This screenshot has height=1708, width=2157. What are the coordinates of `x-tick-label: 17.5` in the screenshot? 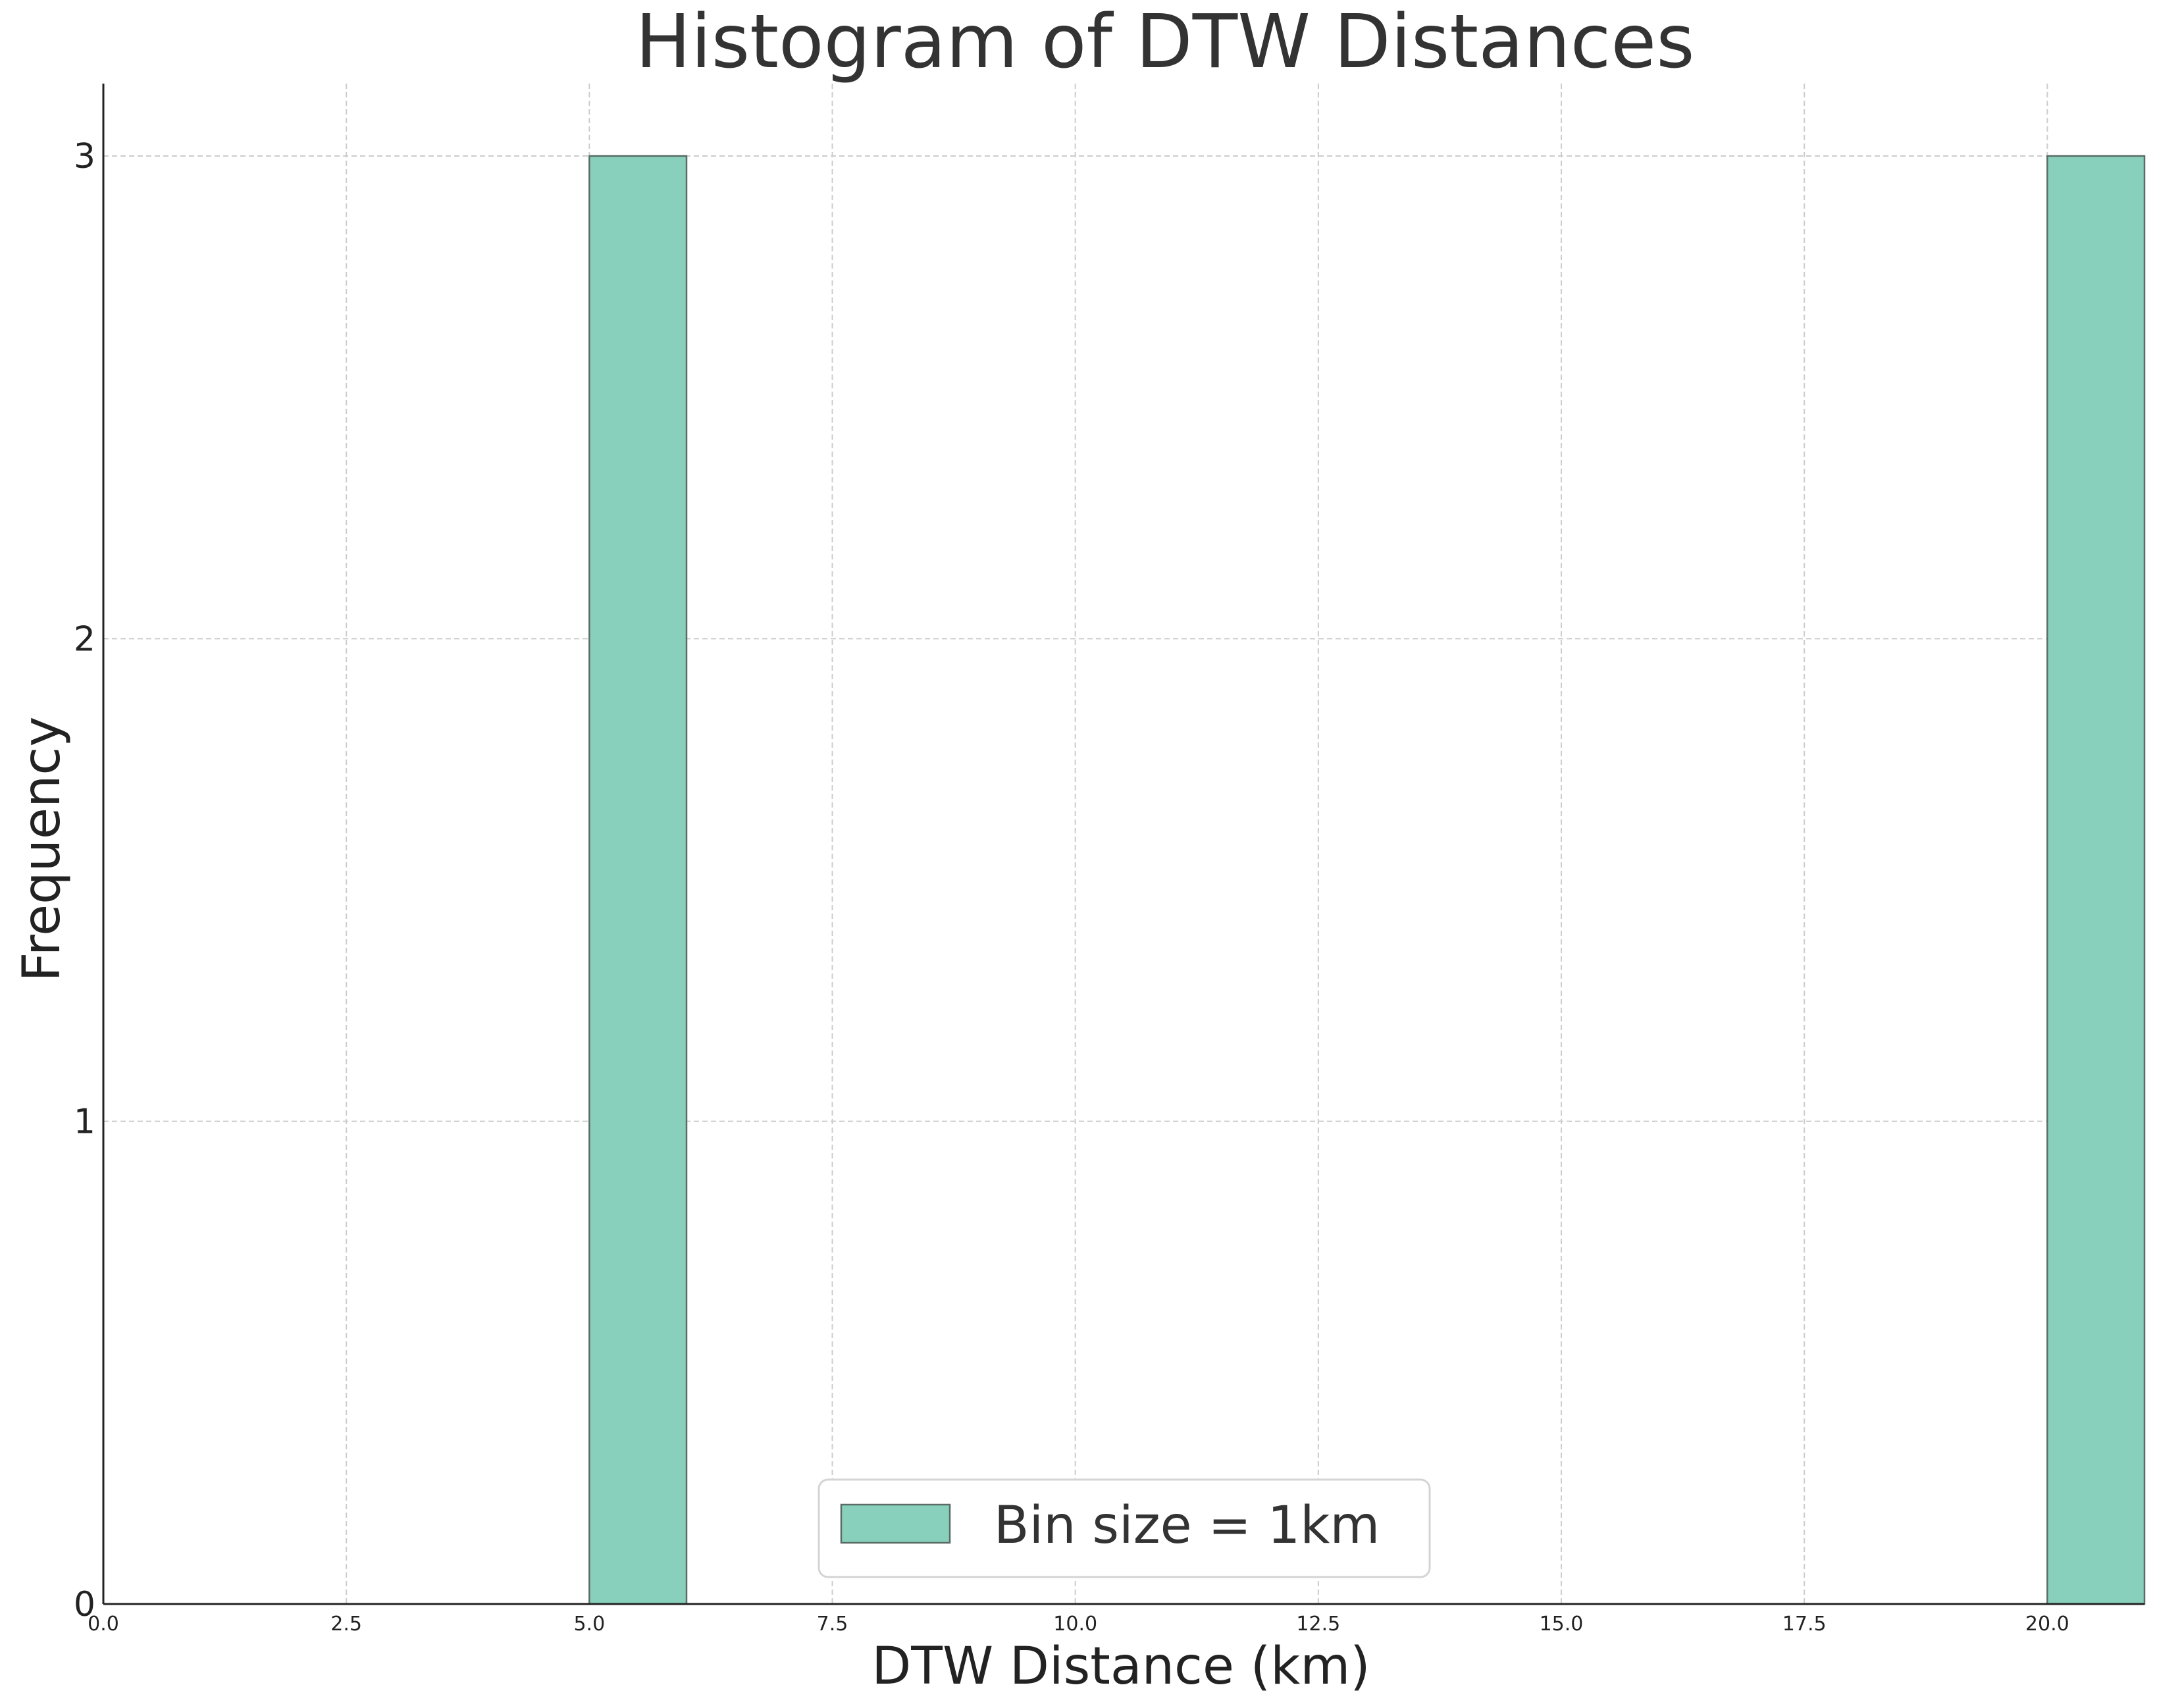 It's located at (1804, 1624).